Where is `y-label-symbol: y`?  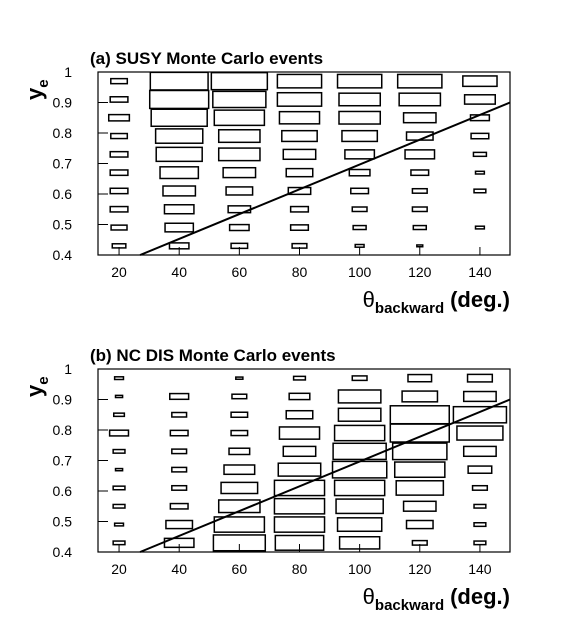 y-label-symbol: y is located at coordinates (34, 93).